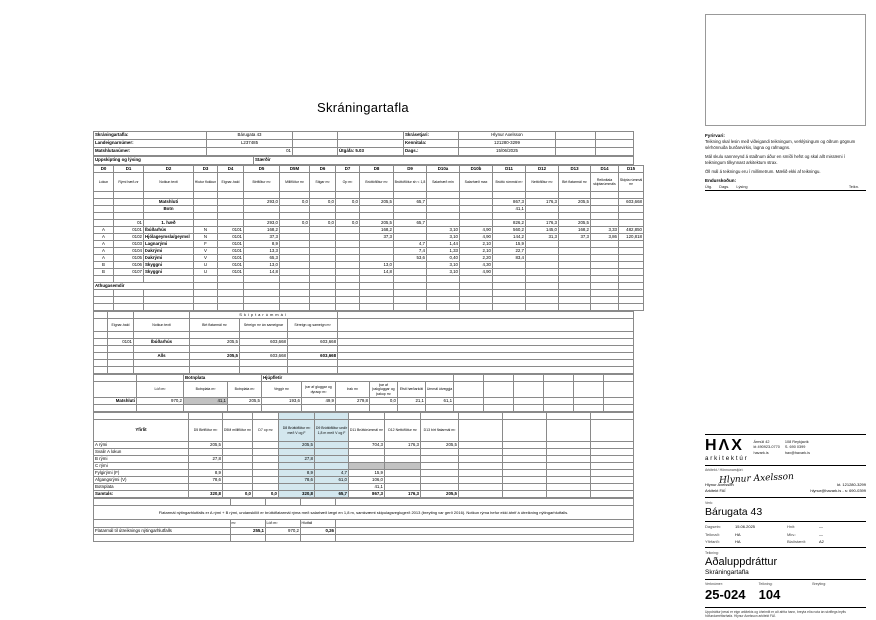 The image size is (876, 620). I want to click on table-cell: U, so click(205, 265).